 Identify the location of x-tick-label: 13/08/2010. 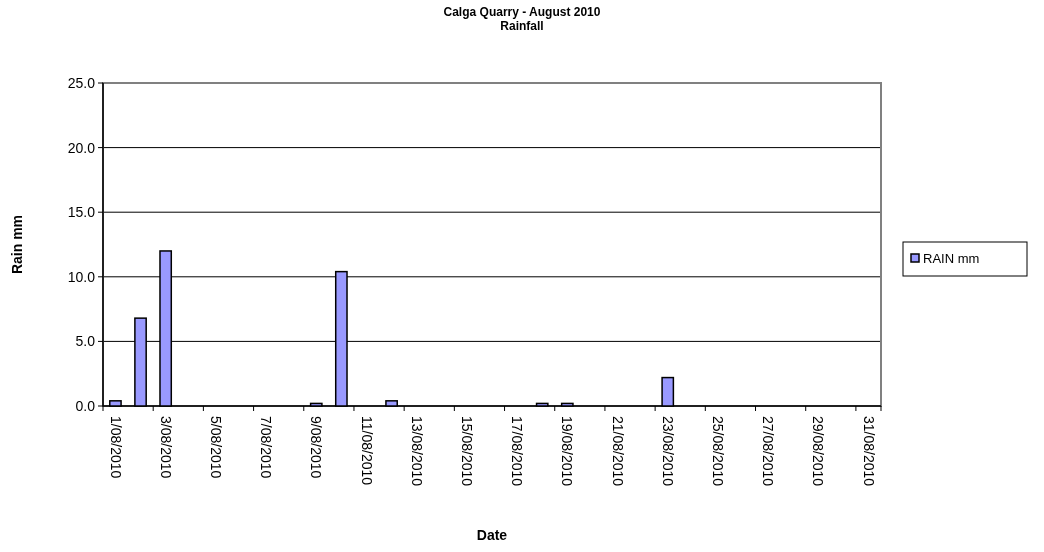
(416, 451).